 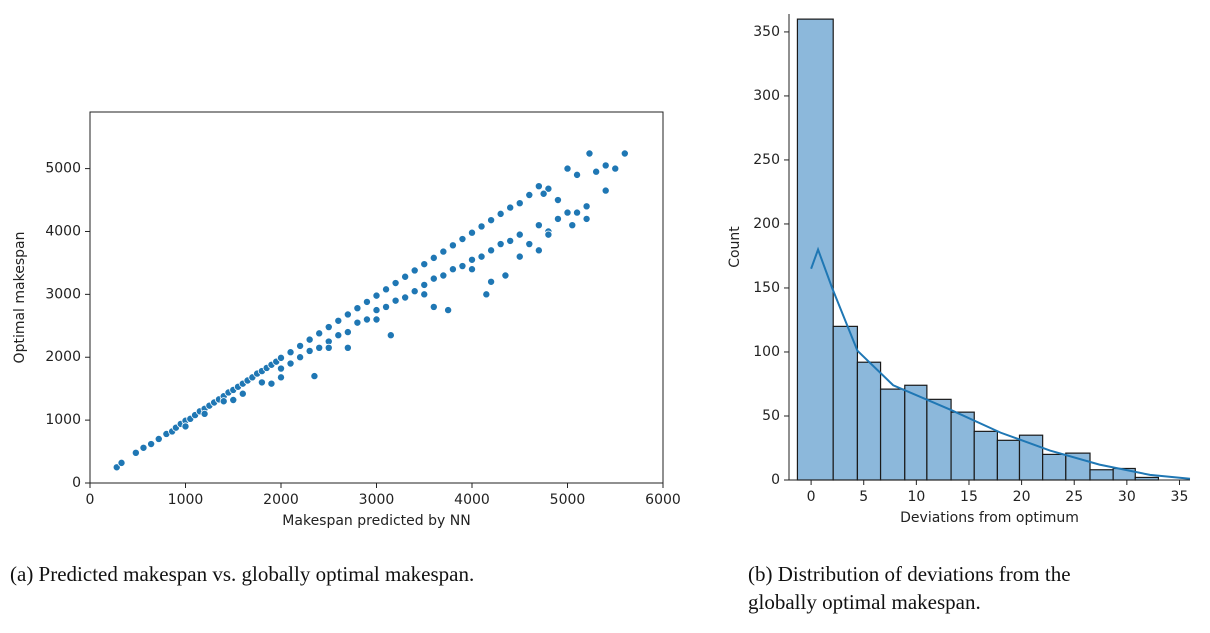 I want to click on x-tick-label: 5, so click(x=863, y=497).